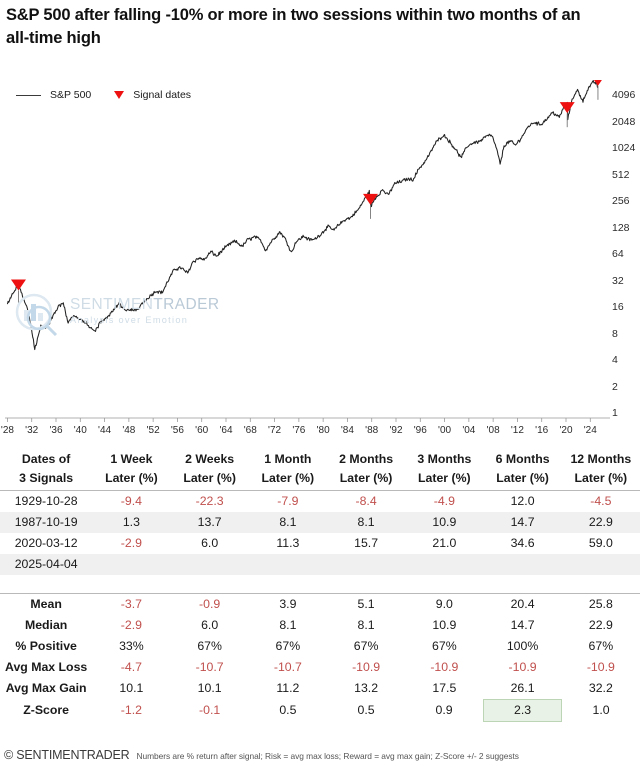 The image size is (640, 766). I want to click on stat-value-cell: -1.2, so click(131, 709).